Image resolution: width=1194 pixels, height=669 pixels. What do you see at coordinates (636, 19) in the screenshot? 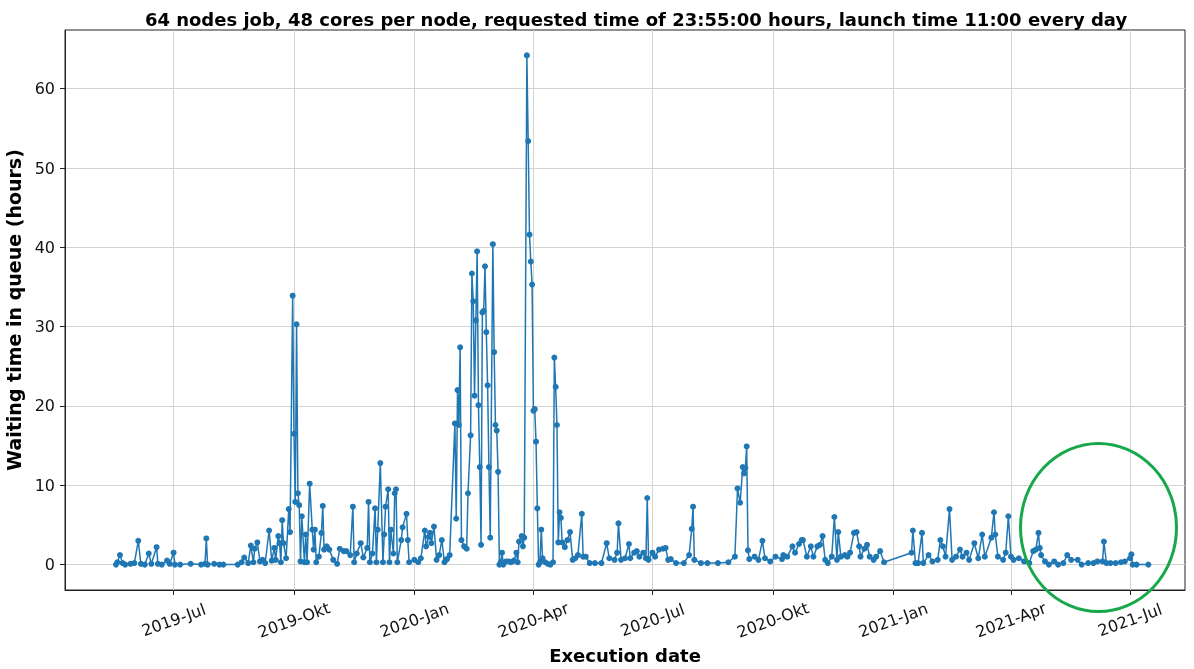
I see `chart-title: 64 nodes job, 48 cores per node, requested time of 23:55:00 hours, launch time 11:00 every day` at bounding box center [636, 19].